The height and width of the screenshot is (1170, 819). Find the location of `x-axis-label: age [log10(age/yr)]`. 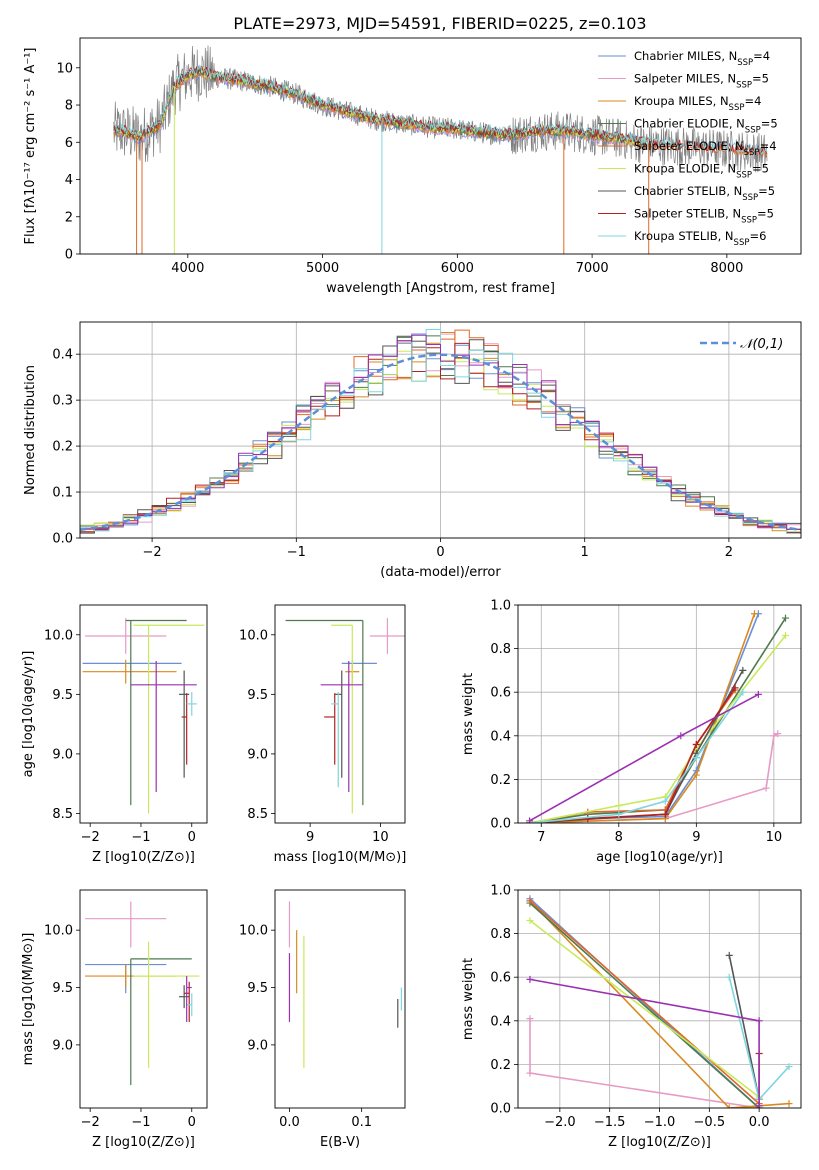

x-axis-label: age [log10(age/yr)] is located at coordinates (659, 857).